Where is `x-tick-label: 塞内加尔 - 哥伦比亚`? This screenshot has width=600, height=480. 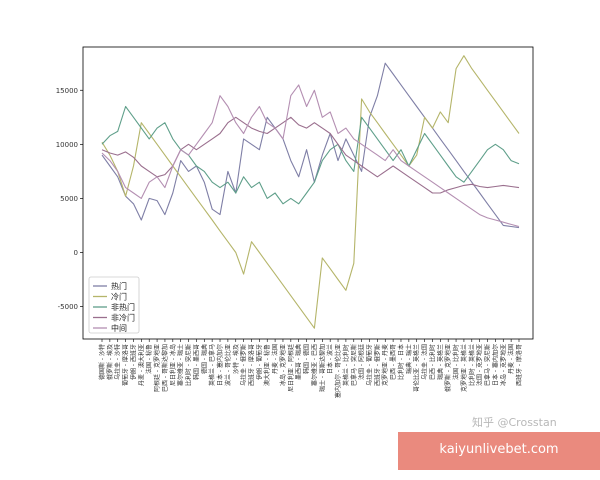
x-tick-label: 塞内加尔 - 哥伦比亚 is located at coordinates (338, 371).